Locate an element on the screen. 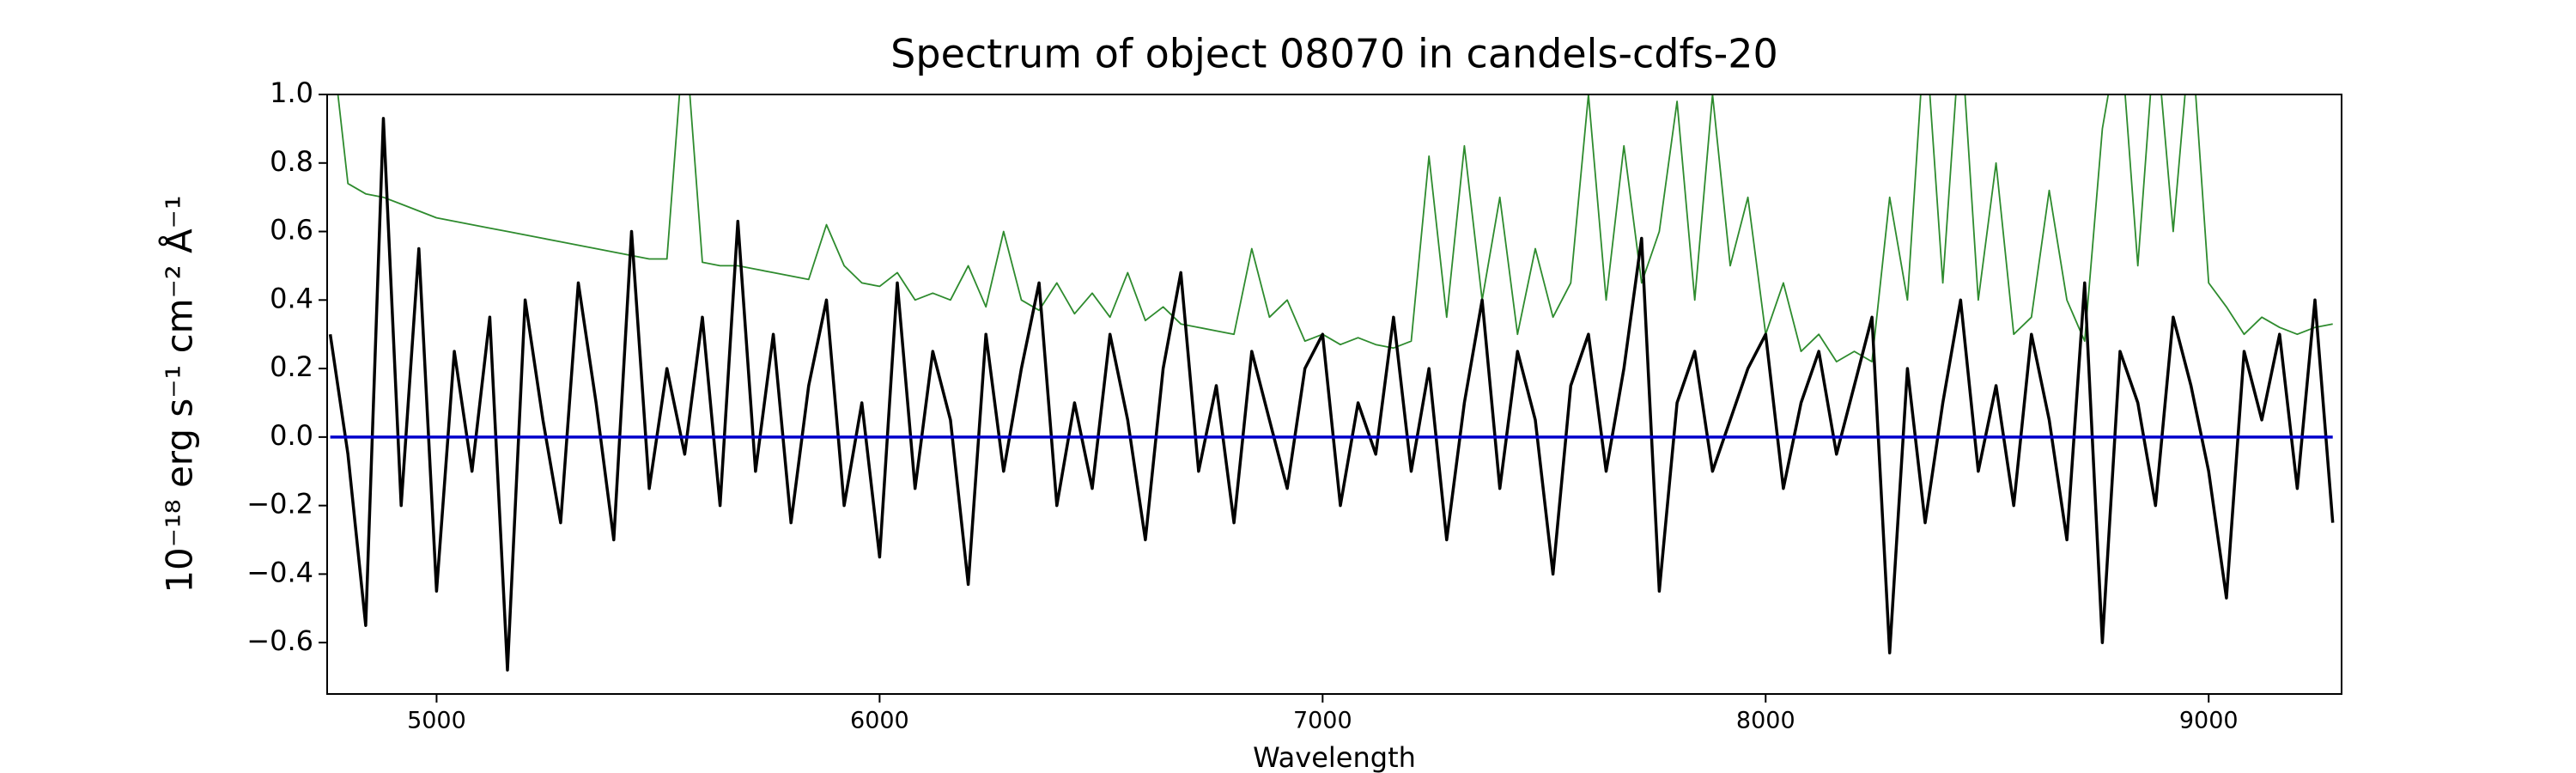 This screenshot has width=2576, height=773. y-tick-label: 0.2 is located at coordinates (291, 367).